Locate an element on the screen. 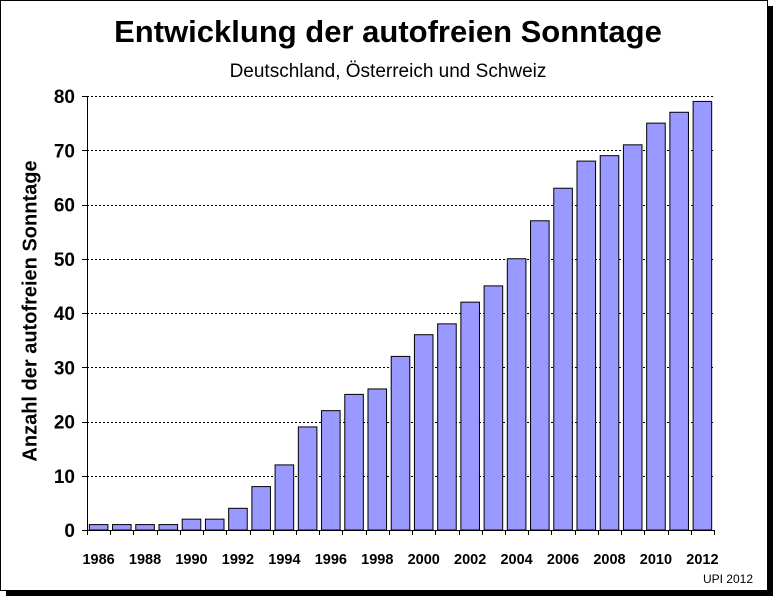 This screenshot has width=776, height=599. frame-shadow-bottom is located at coordinates (389, 593).